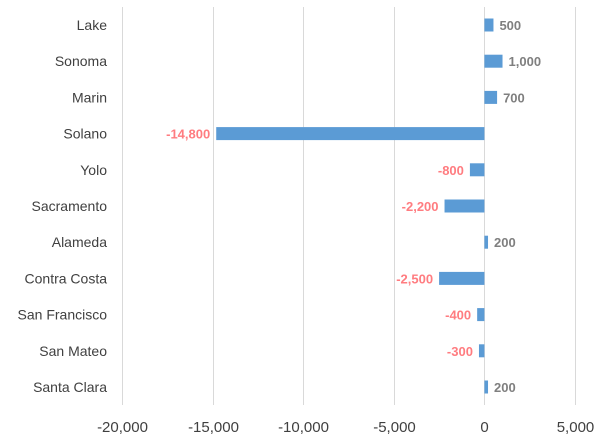 The width and height of the screenshot is (598, 442). Describe the element at coordinates (303, 427) in the screenshot. I see `x-tick-label: -10,000` at that location.